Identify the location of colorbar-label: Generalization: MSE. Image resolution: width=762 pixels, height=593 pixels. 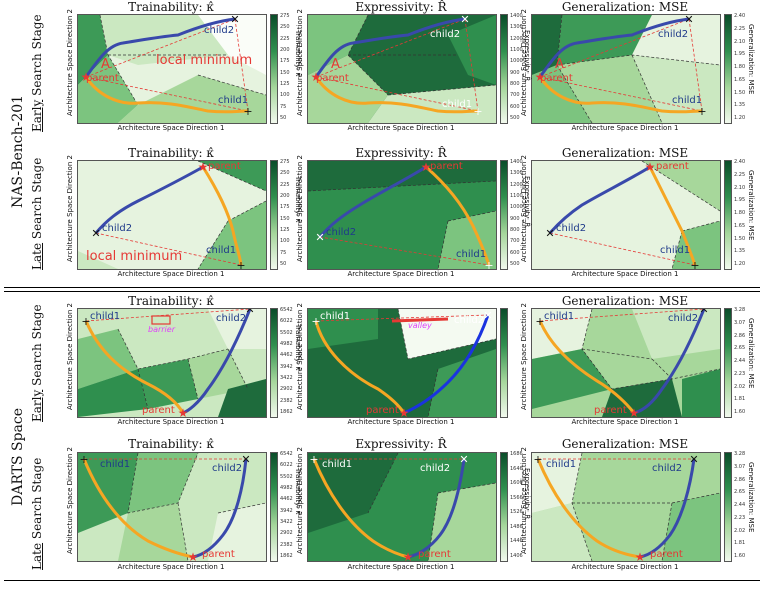
(751, 205).